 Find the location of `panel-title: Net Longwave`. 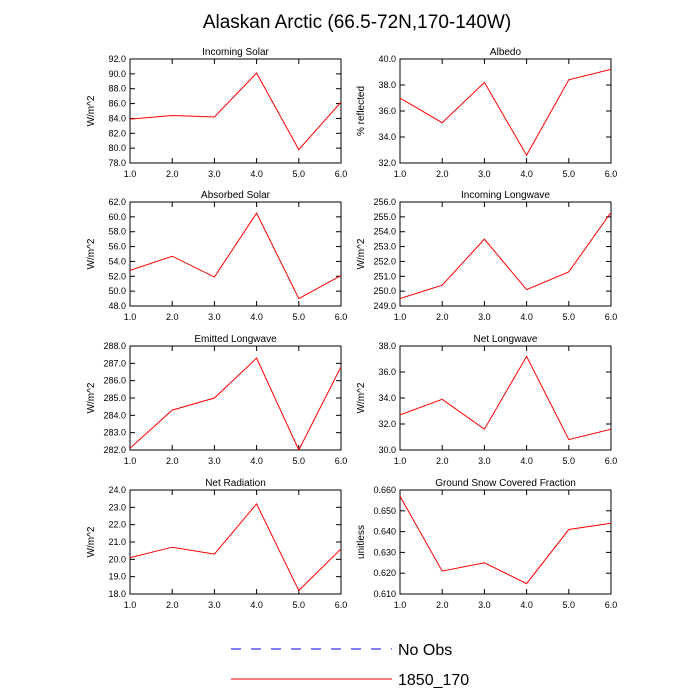

panel-title: Net Longwave is located at coordinates (506, 339).